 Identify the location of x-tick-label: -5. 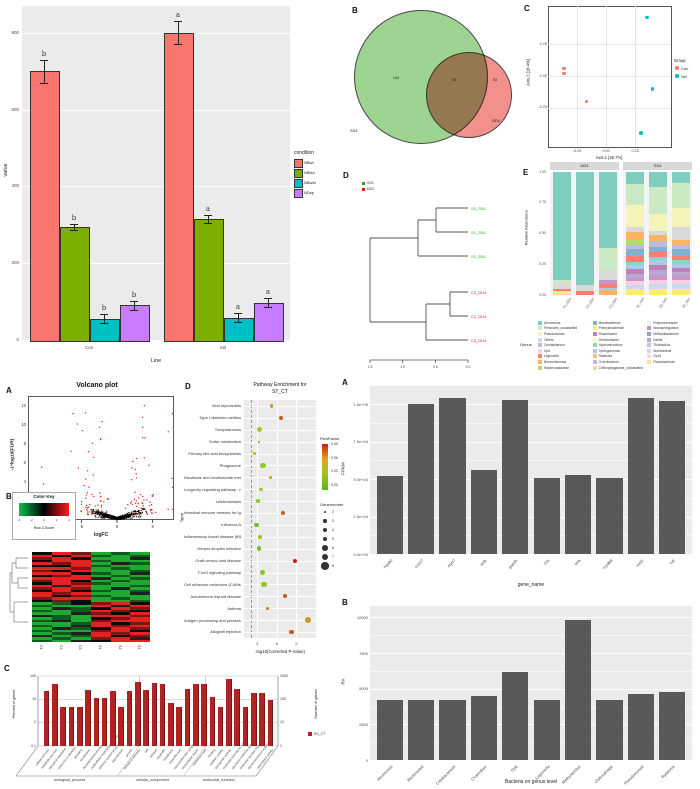
(81, 526).